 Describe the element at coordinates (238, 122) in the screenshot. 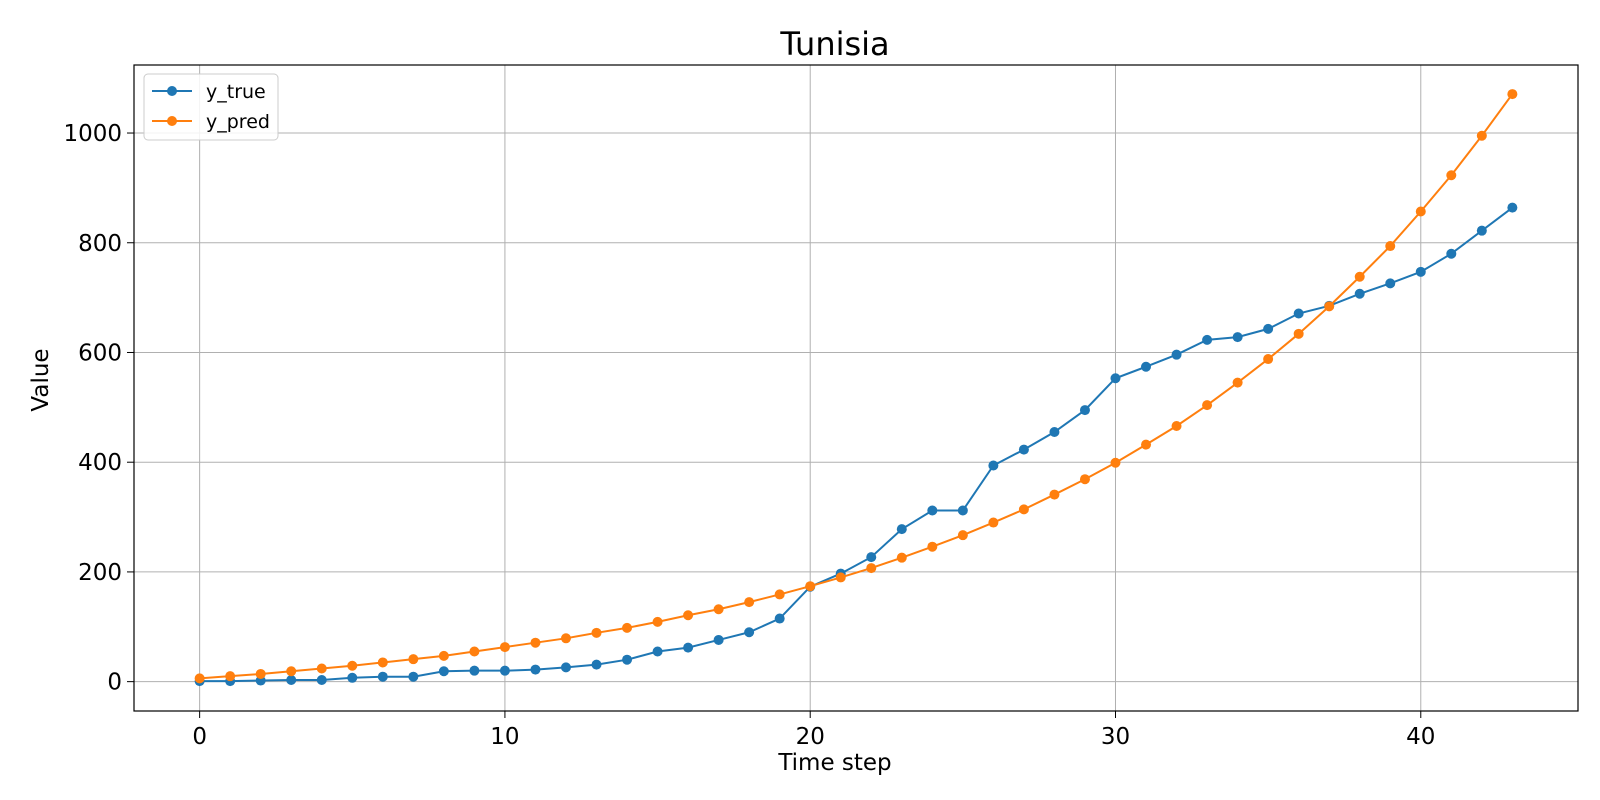

I see `legend-label: y_pred` at that location.